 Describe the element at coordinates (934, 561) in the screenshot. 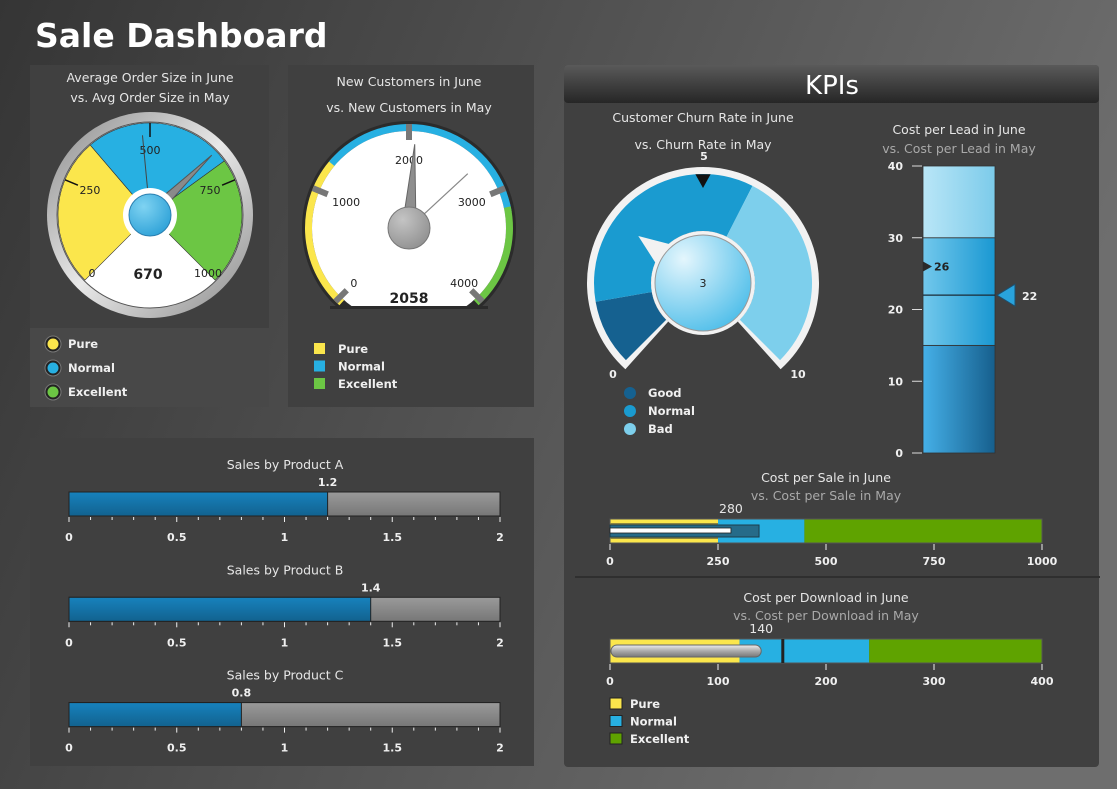

I see `axis-tick-label: 750` at that location.